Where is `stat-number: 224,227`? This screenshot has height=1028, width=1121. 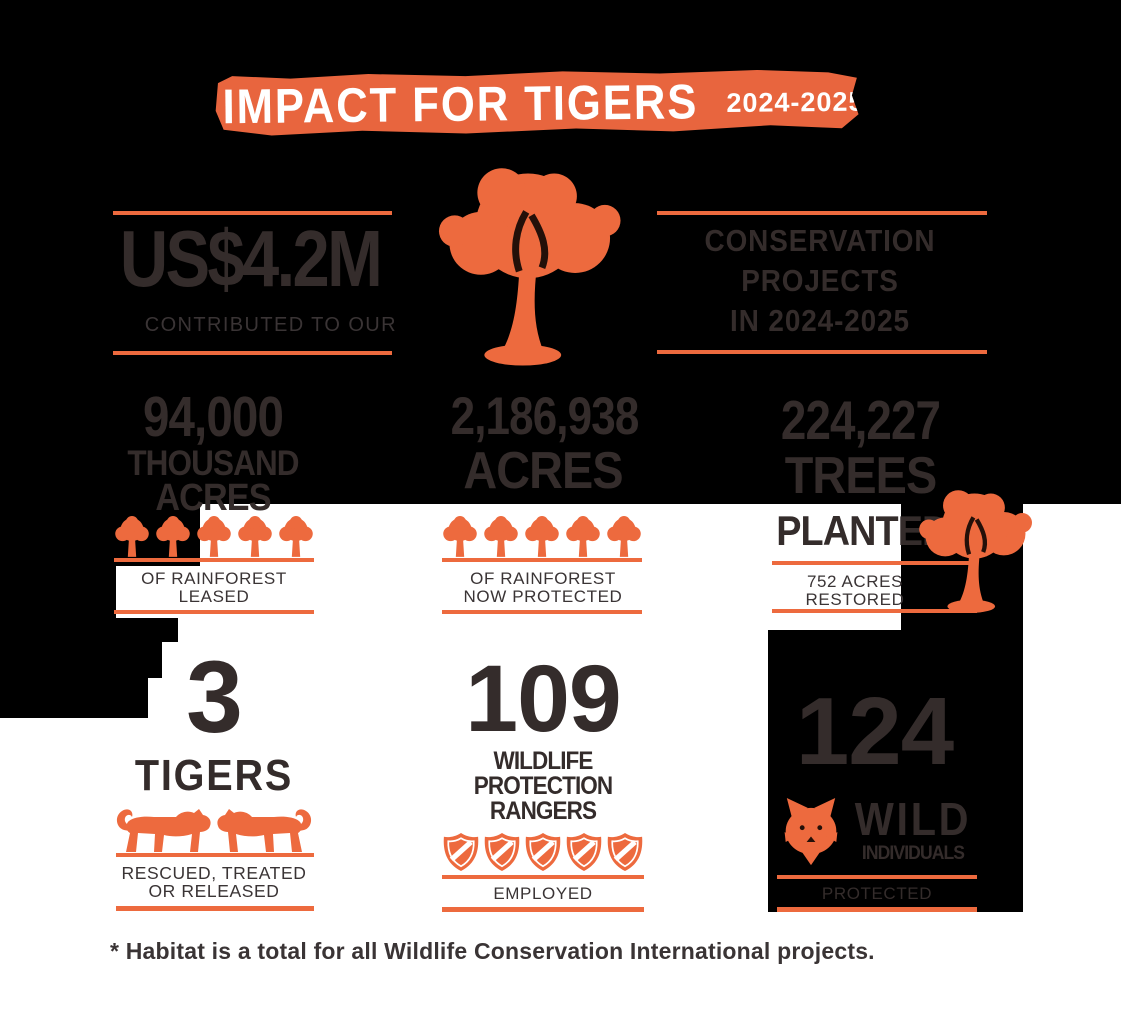
stat-number: 224,227 is located at coordinates (860, 421).